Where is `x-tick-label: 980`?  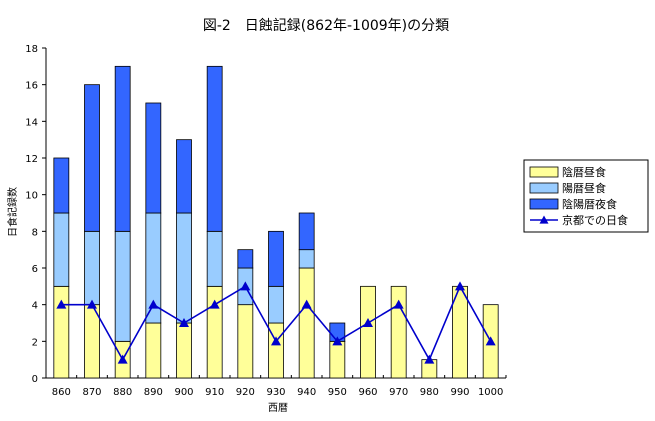
x-tick-label: 980 is located at coordinates (429, 392).